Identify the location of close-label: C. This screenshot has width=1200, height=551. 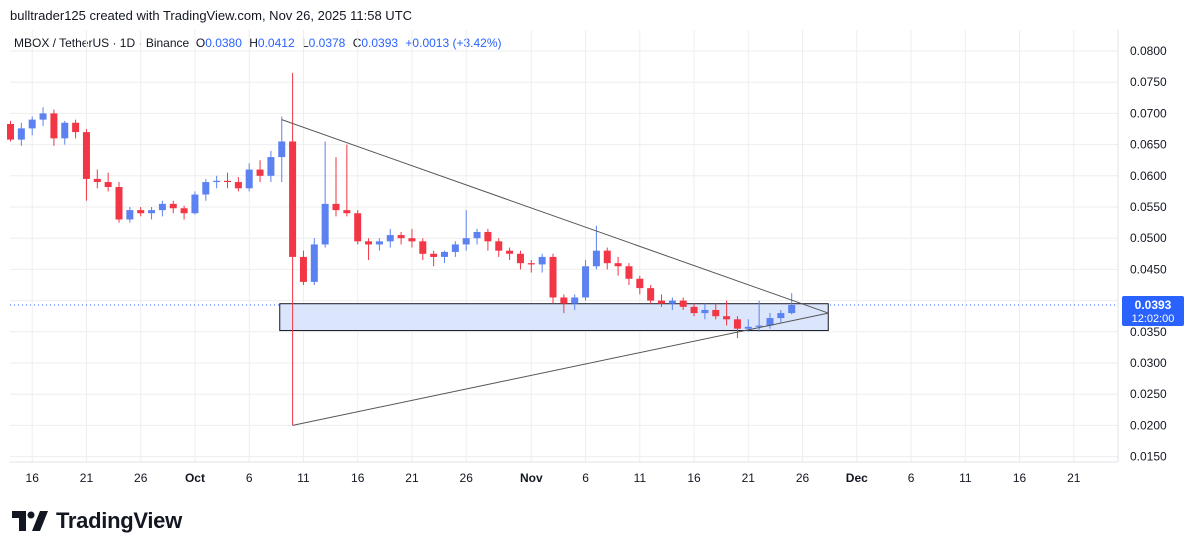
(357, 43).